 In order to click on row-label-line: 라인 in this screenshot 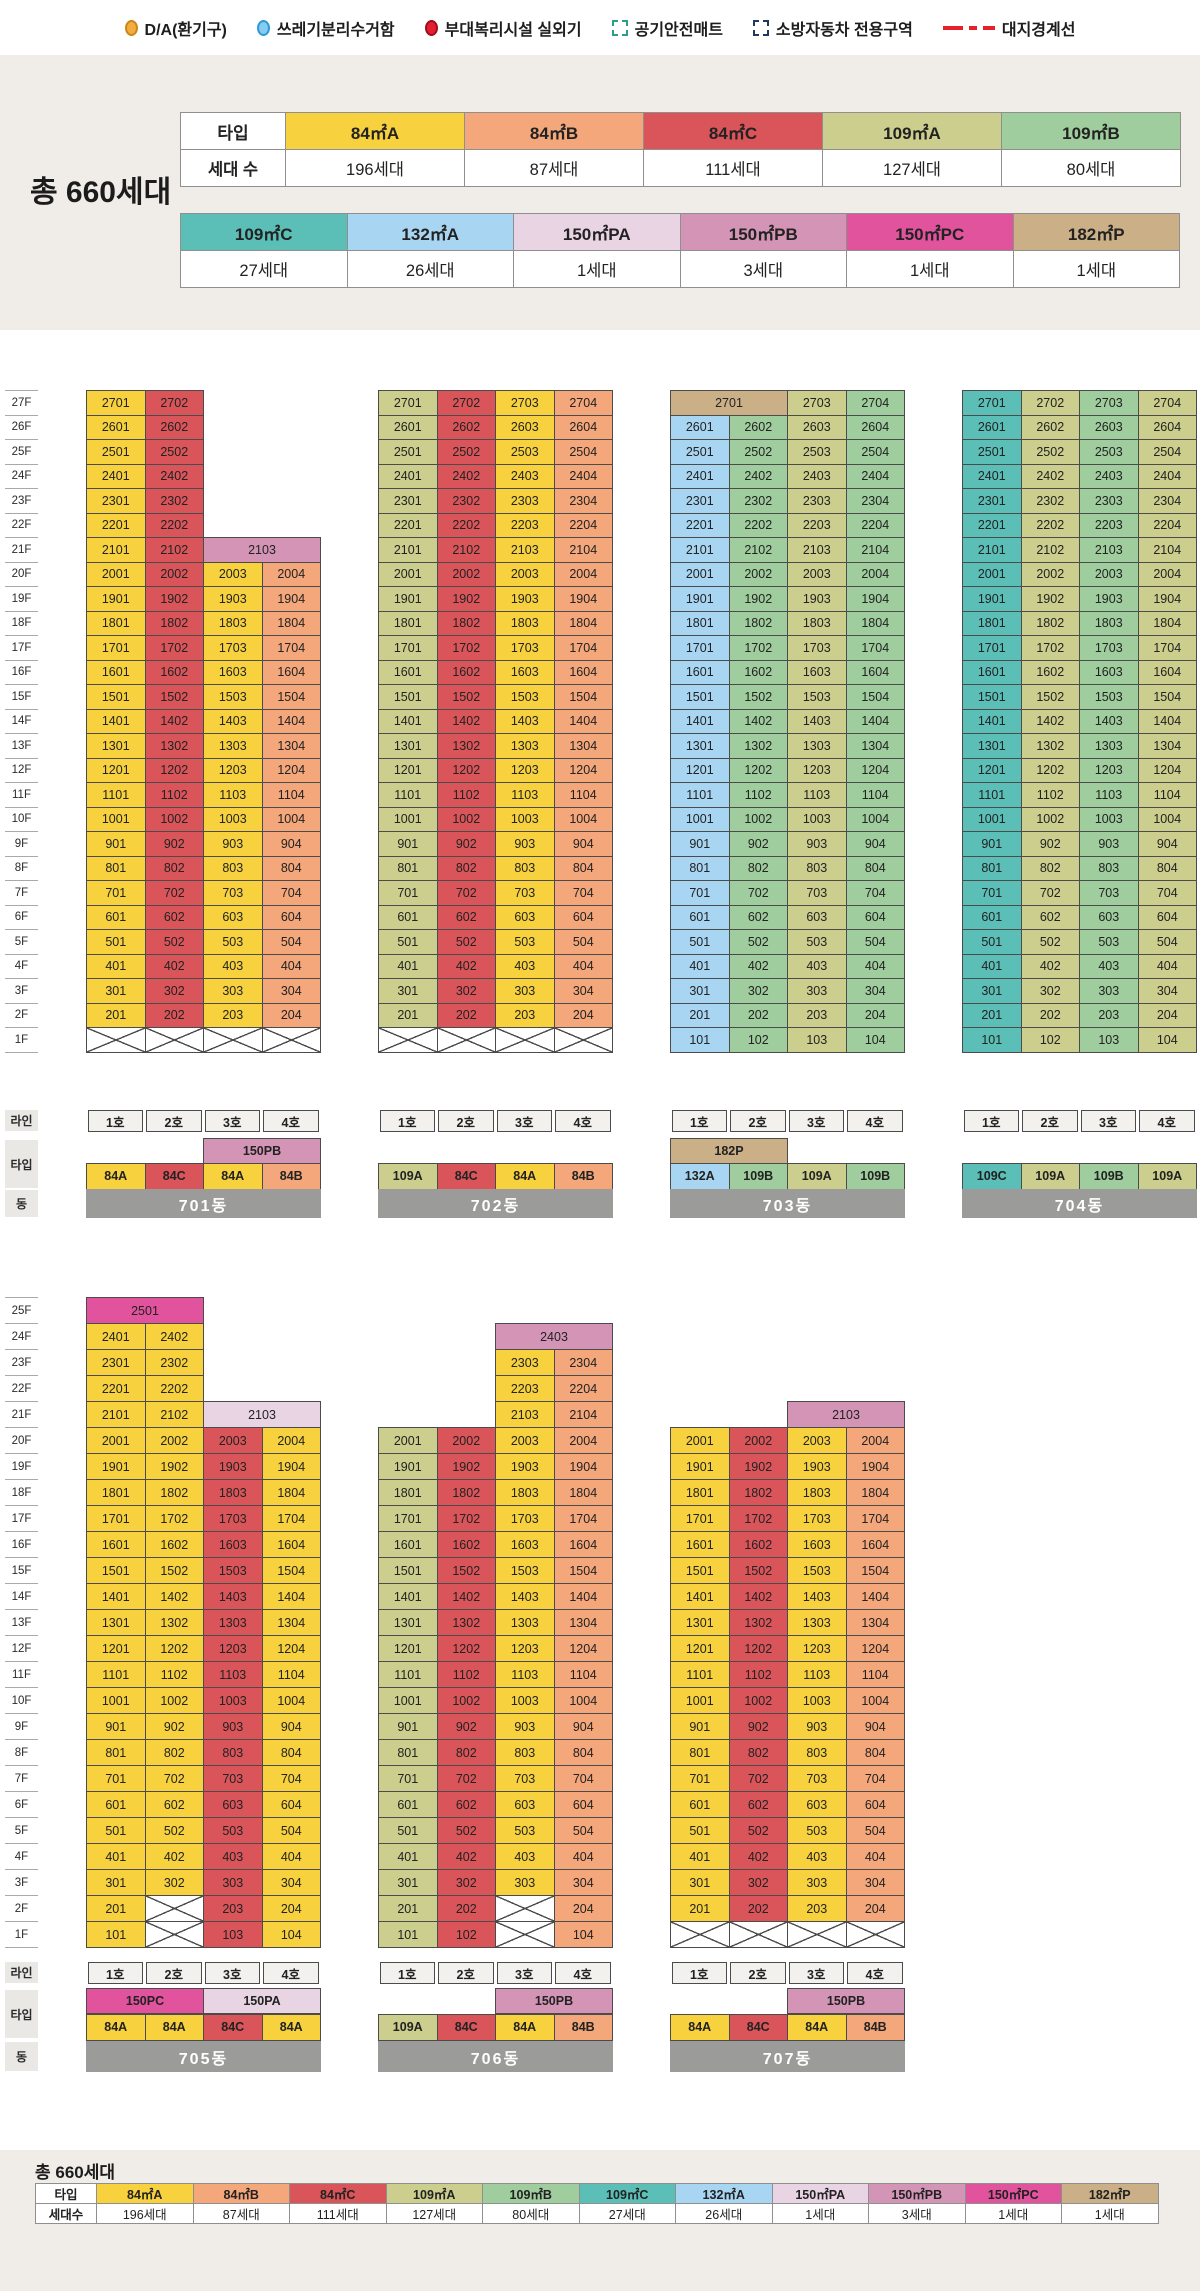, I will do `click(21, 1120)`.